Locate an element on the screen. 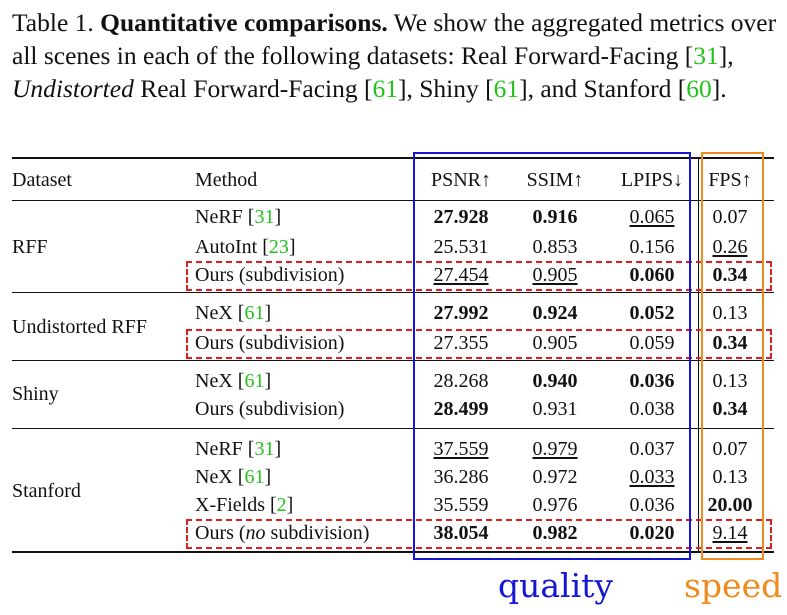 The height and width of the screenshot is (615, 787). fps-cell: 9.14 is located at coordinates (730, 533).